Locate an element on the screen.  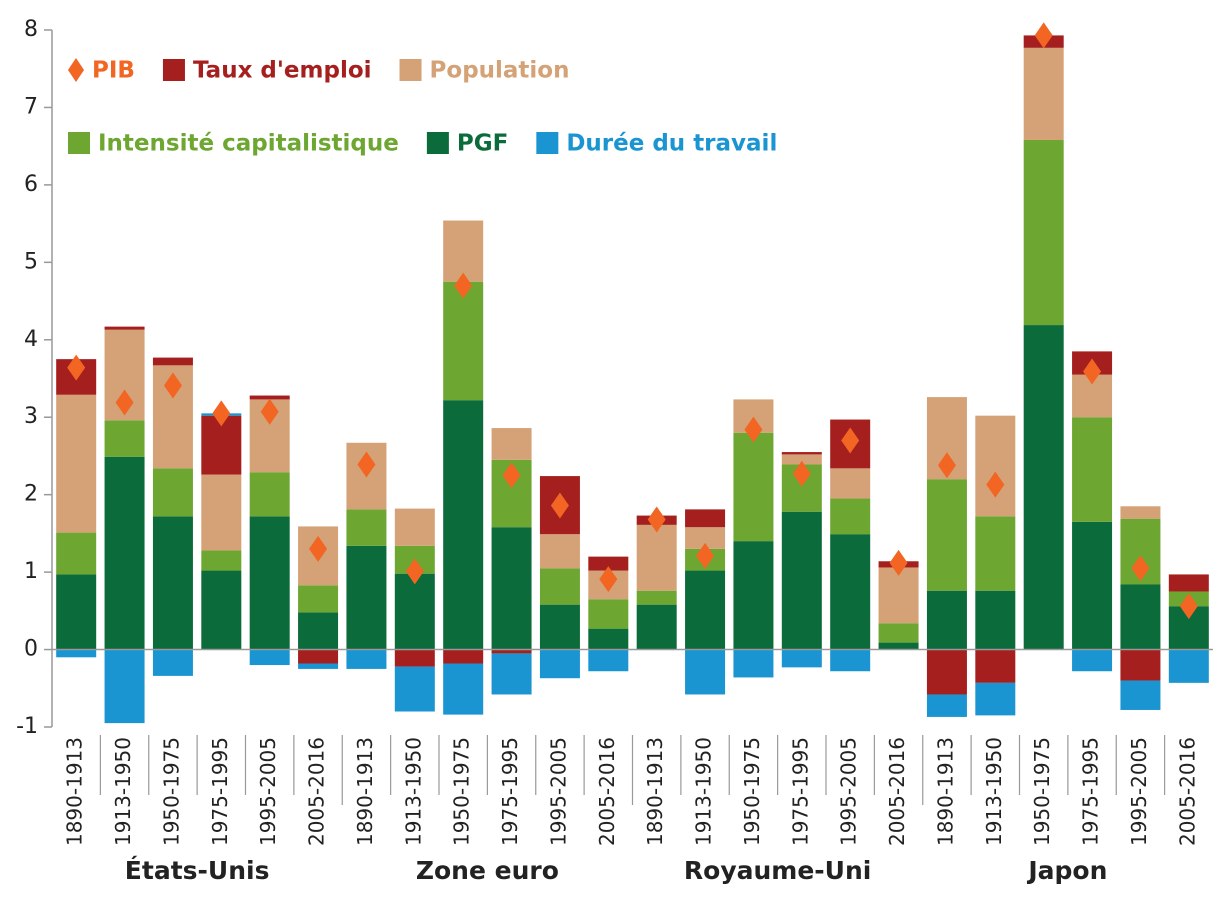
group-label: Zone euro is located at coordinates (487, 870).